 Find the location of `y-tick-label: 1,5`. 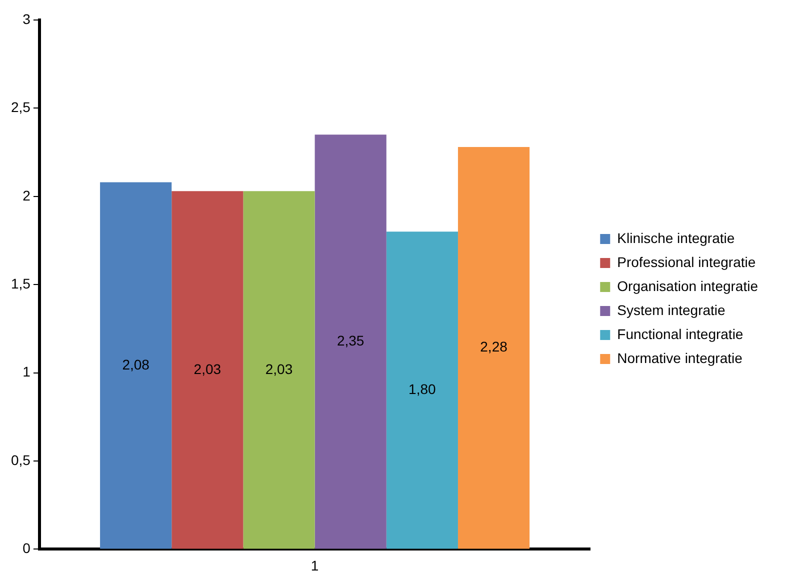

y-tick-label: 1,5 is located at coordinates (20, 283).